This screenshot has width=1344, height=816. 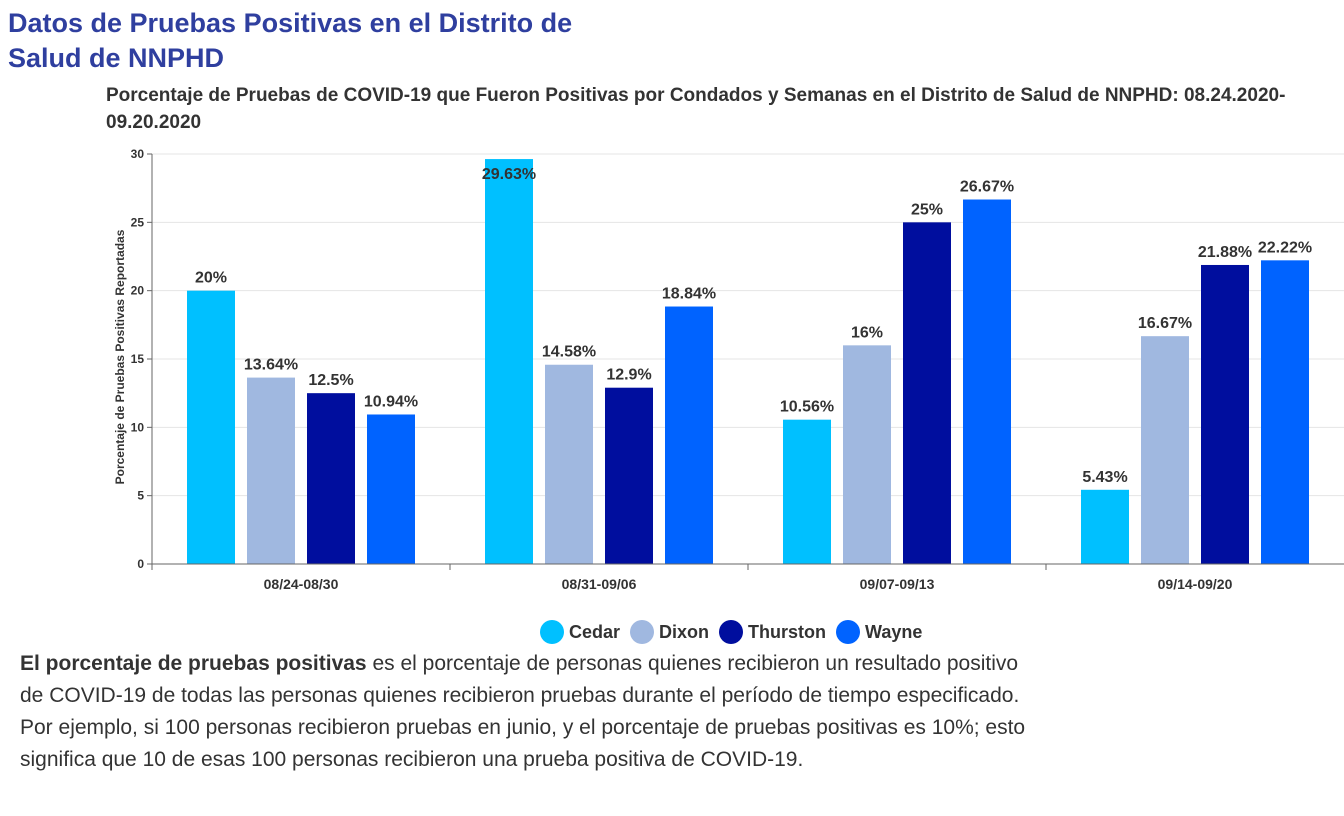 What do you see at coordinates (509, 174) in the screenshot?
I see `data-label: 29.63%` at bounding box center [509, 174].